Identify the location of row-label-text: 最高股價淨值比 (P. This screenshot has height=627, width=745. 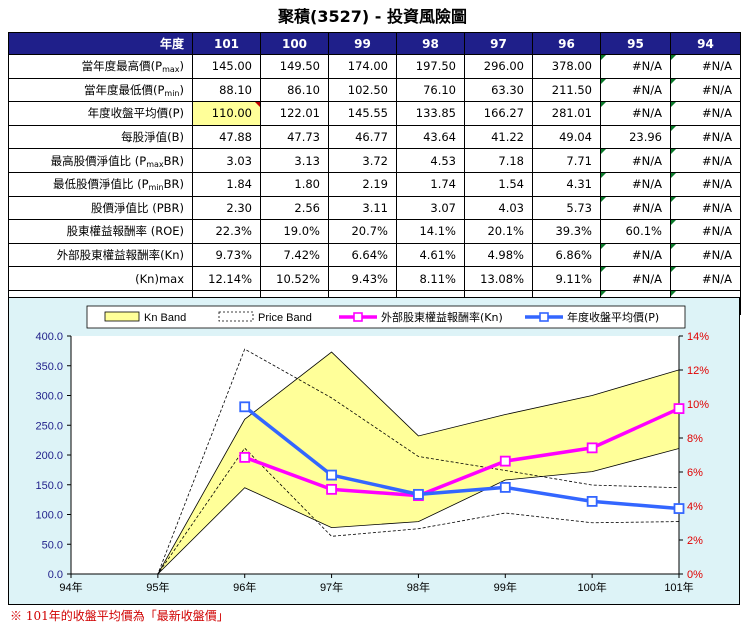
(98, 160).